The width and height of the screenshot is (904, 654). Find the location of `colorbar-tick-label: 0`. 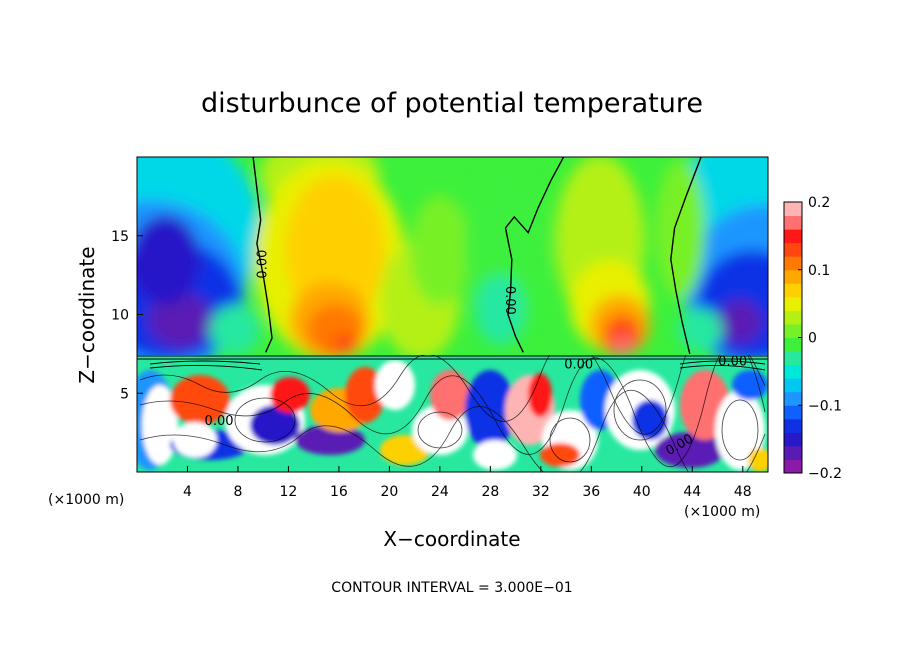

colorbar-tick-label: 0 is located at coordinates (812, 339).